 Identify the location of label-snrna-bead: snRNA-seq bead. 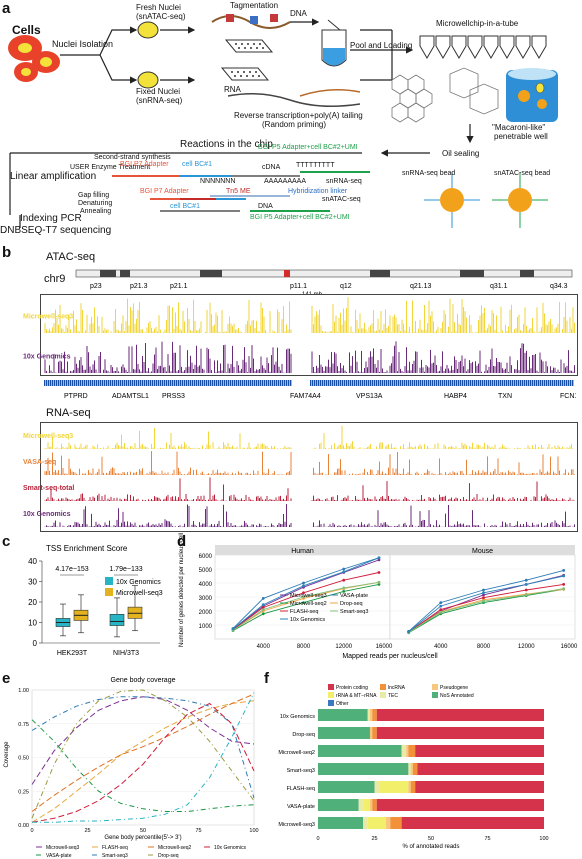
(429, 173).